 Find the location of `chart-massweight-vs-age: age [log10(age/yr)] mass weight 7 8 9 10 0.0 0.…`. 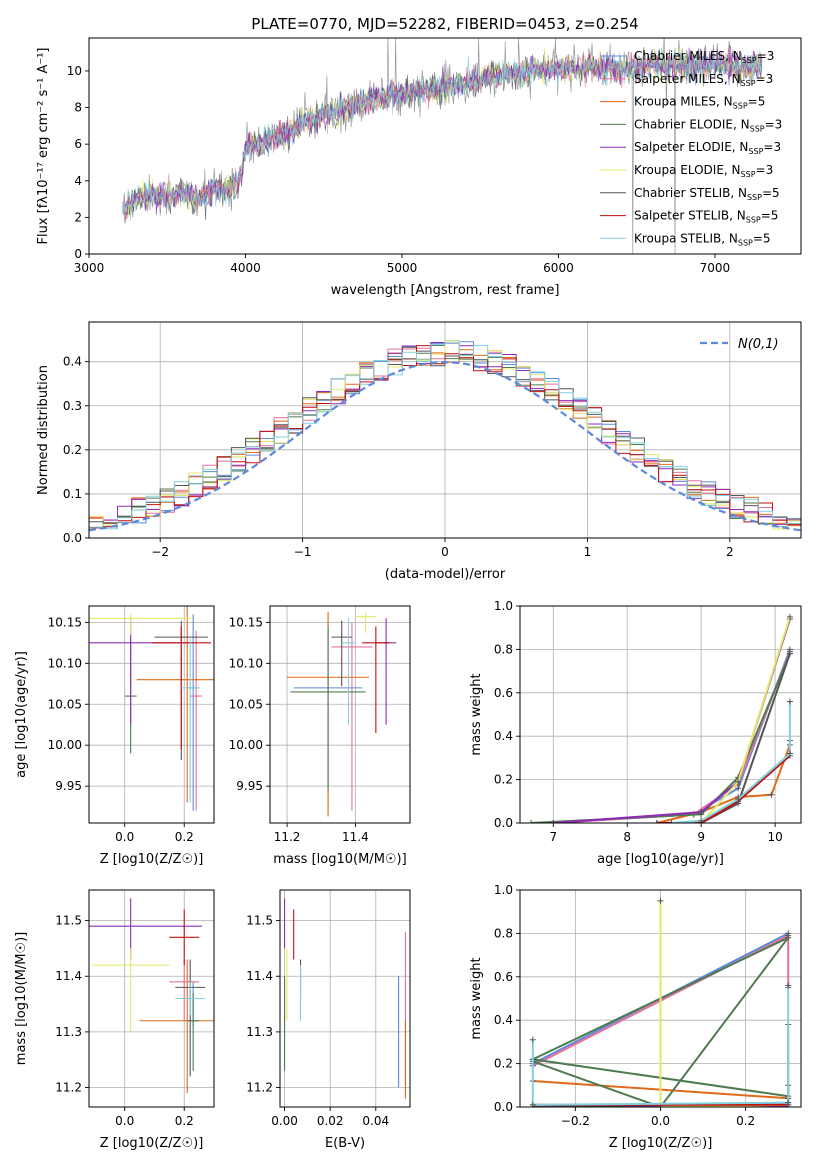

chart-massweight-vs-age: age [log10(age/yr)] mass weight 7 8 9 10 0.0 0.… is located at coordinates (635, 733).